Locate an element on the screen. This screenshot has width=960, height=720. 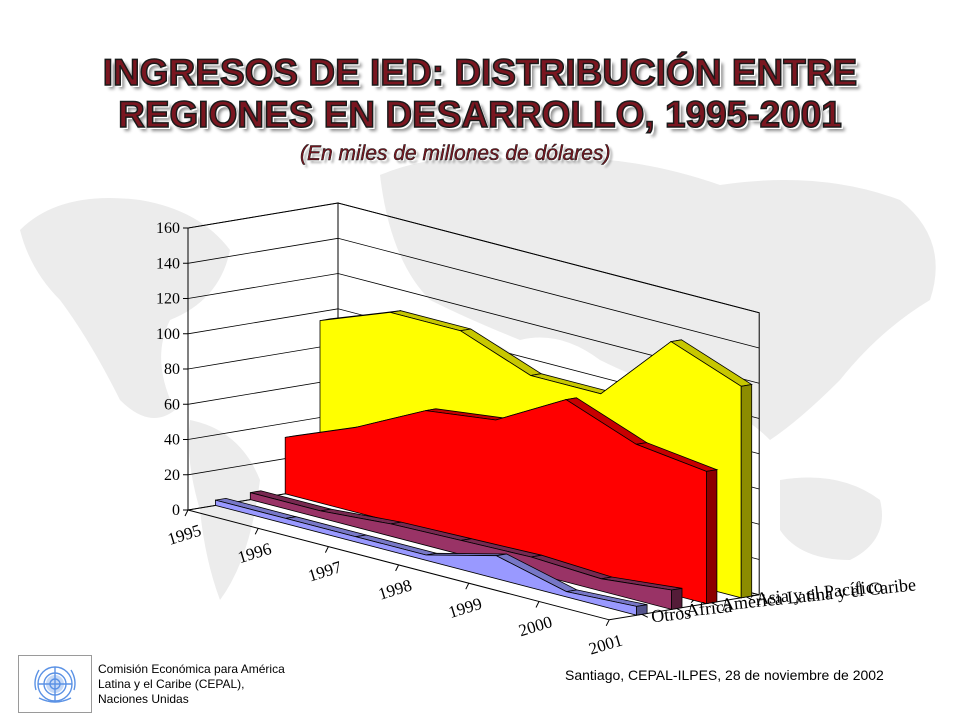
y-tick-label: 100 is located at coordinates (168, 334).